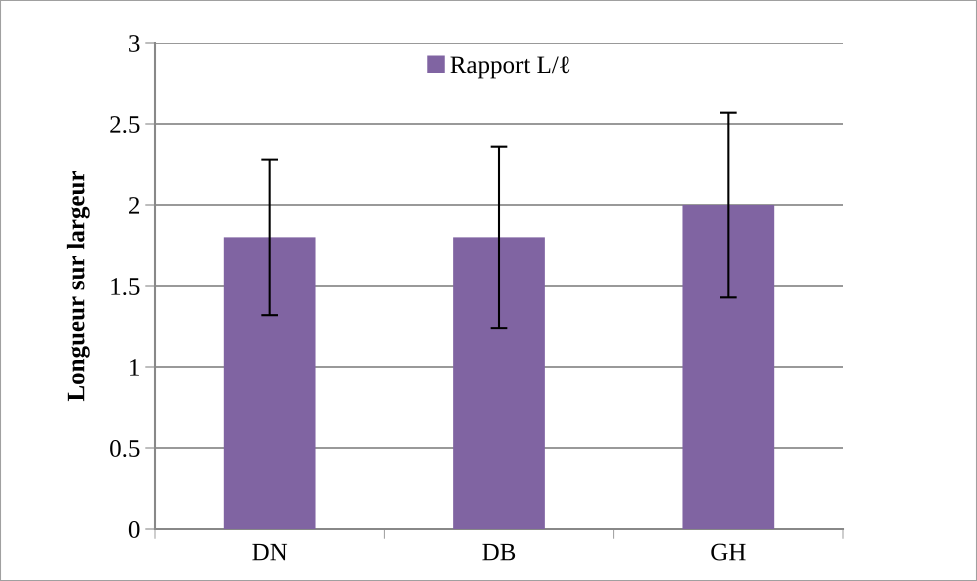  What do you see at coordinates (125, 287) in the screenshot?
I see `y-tick-label: 1.5` at bounding box center [125, 287].